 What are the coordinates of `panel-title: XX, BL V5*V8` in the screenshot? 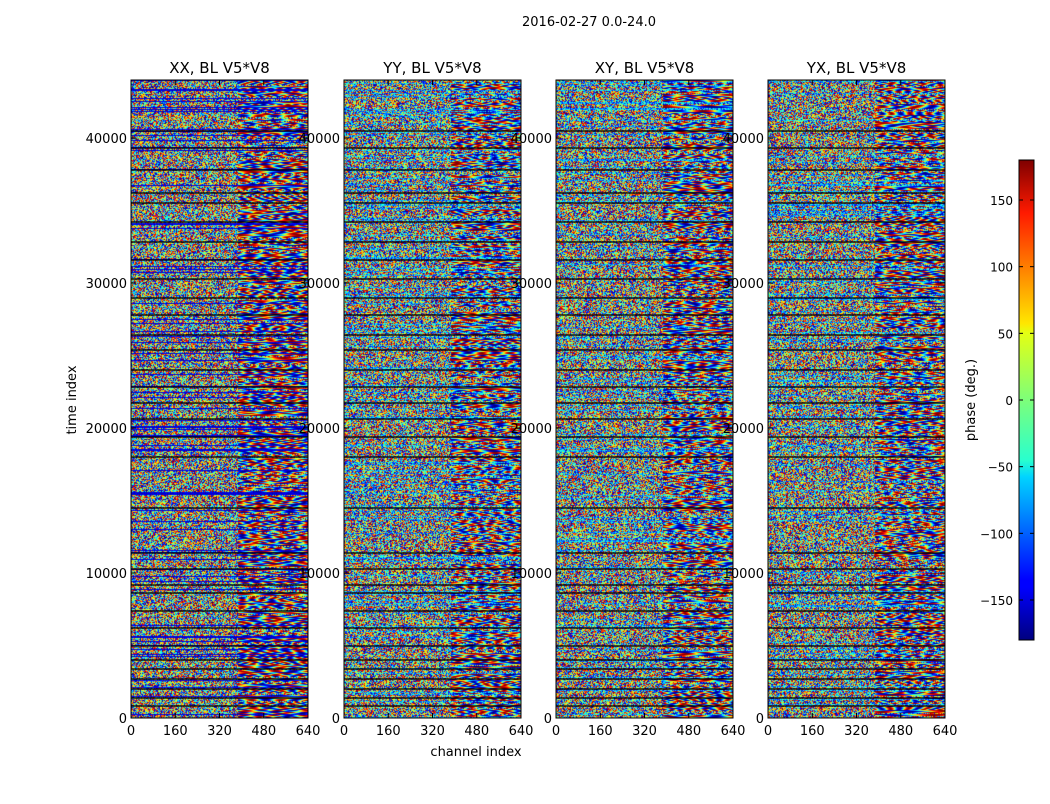 It's located at (219, 68).